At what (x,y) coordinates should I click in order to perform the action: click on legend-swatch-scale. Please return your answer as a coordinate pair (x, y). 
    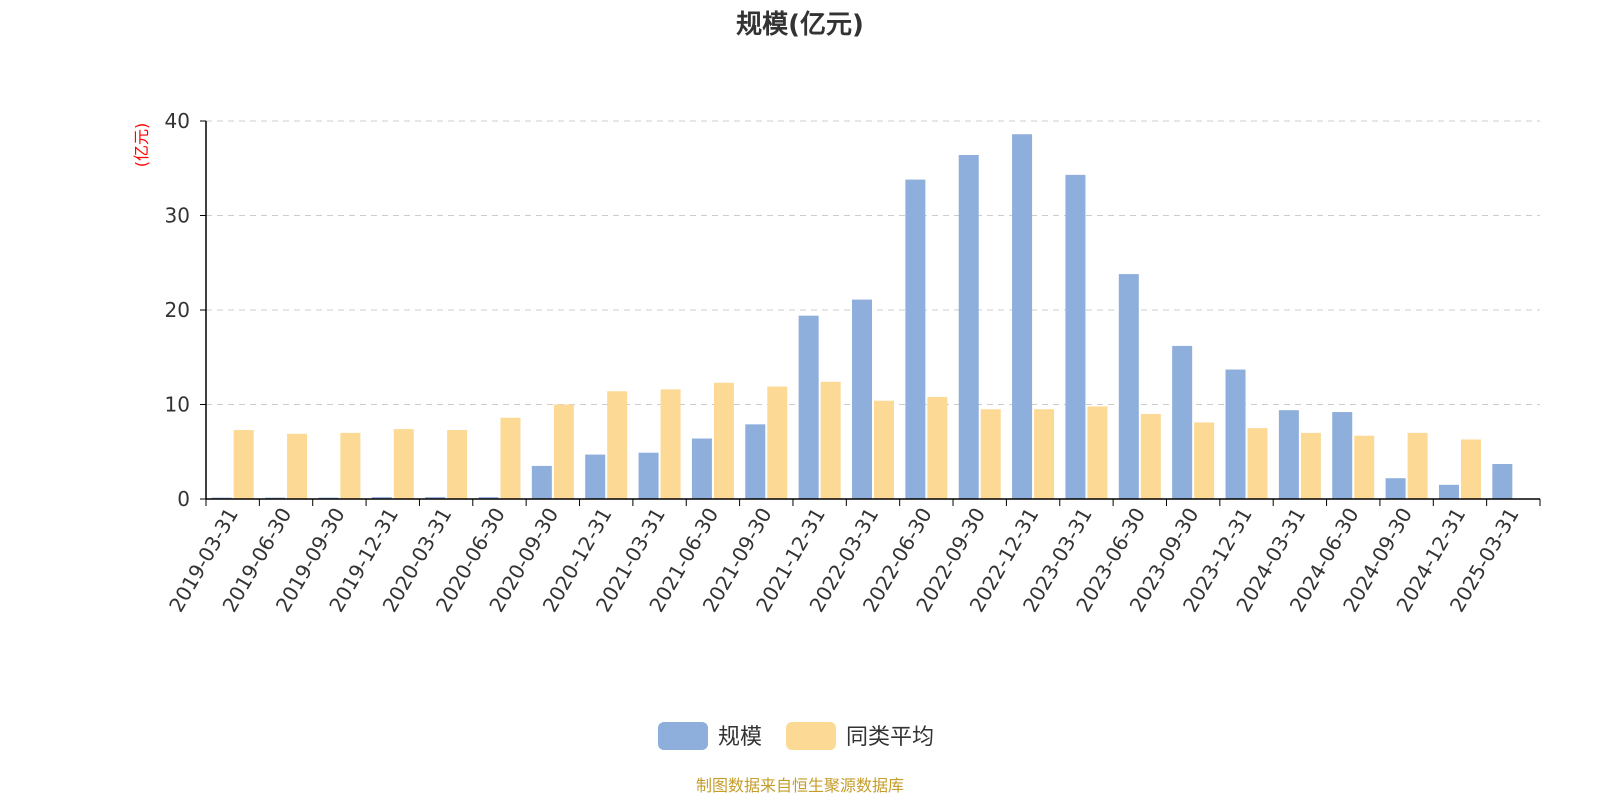
    Looking at the image, I should click on (683, 736).